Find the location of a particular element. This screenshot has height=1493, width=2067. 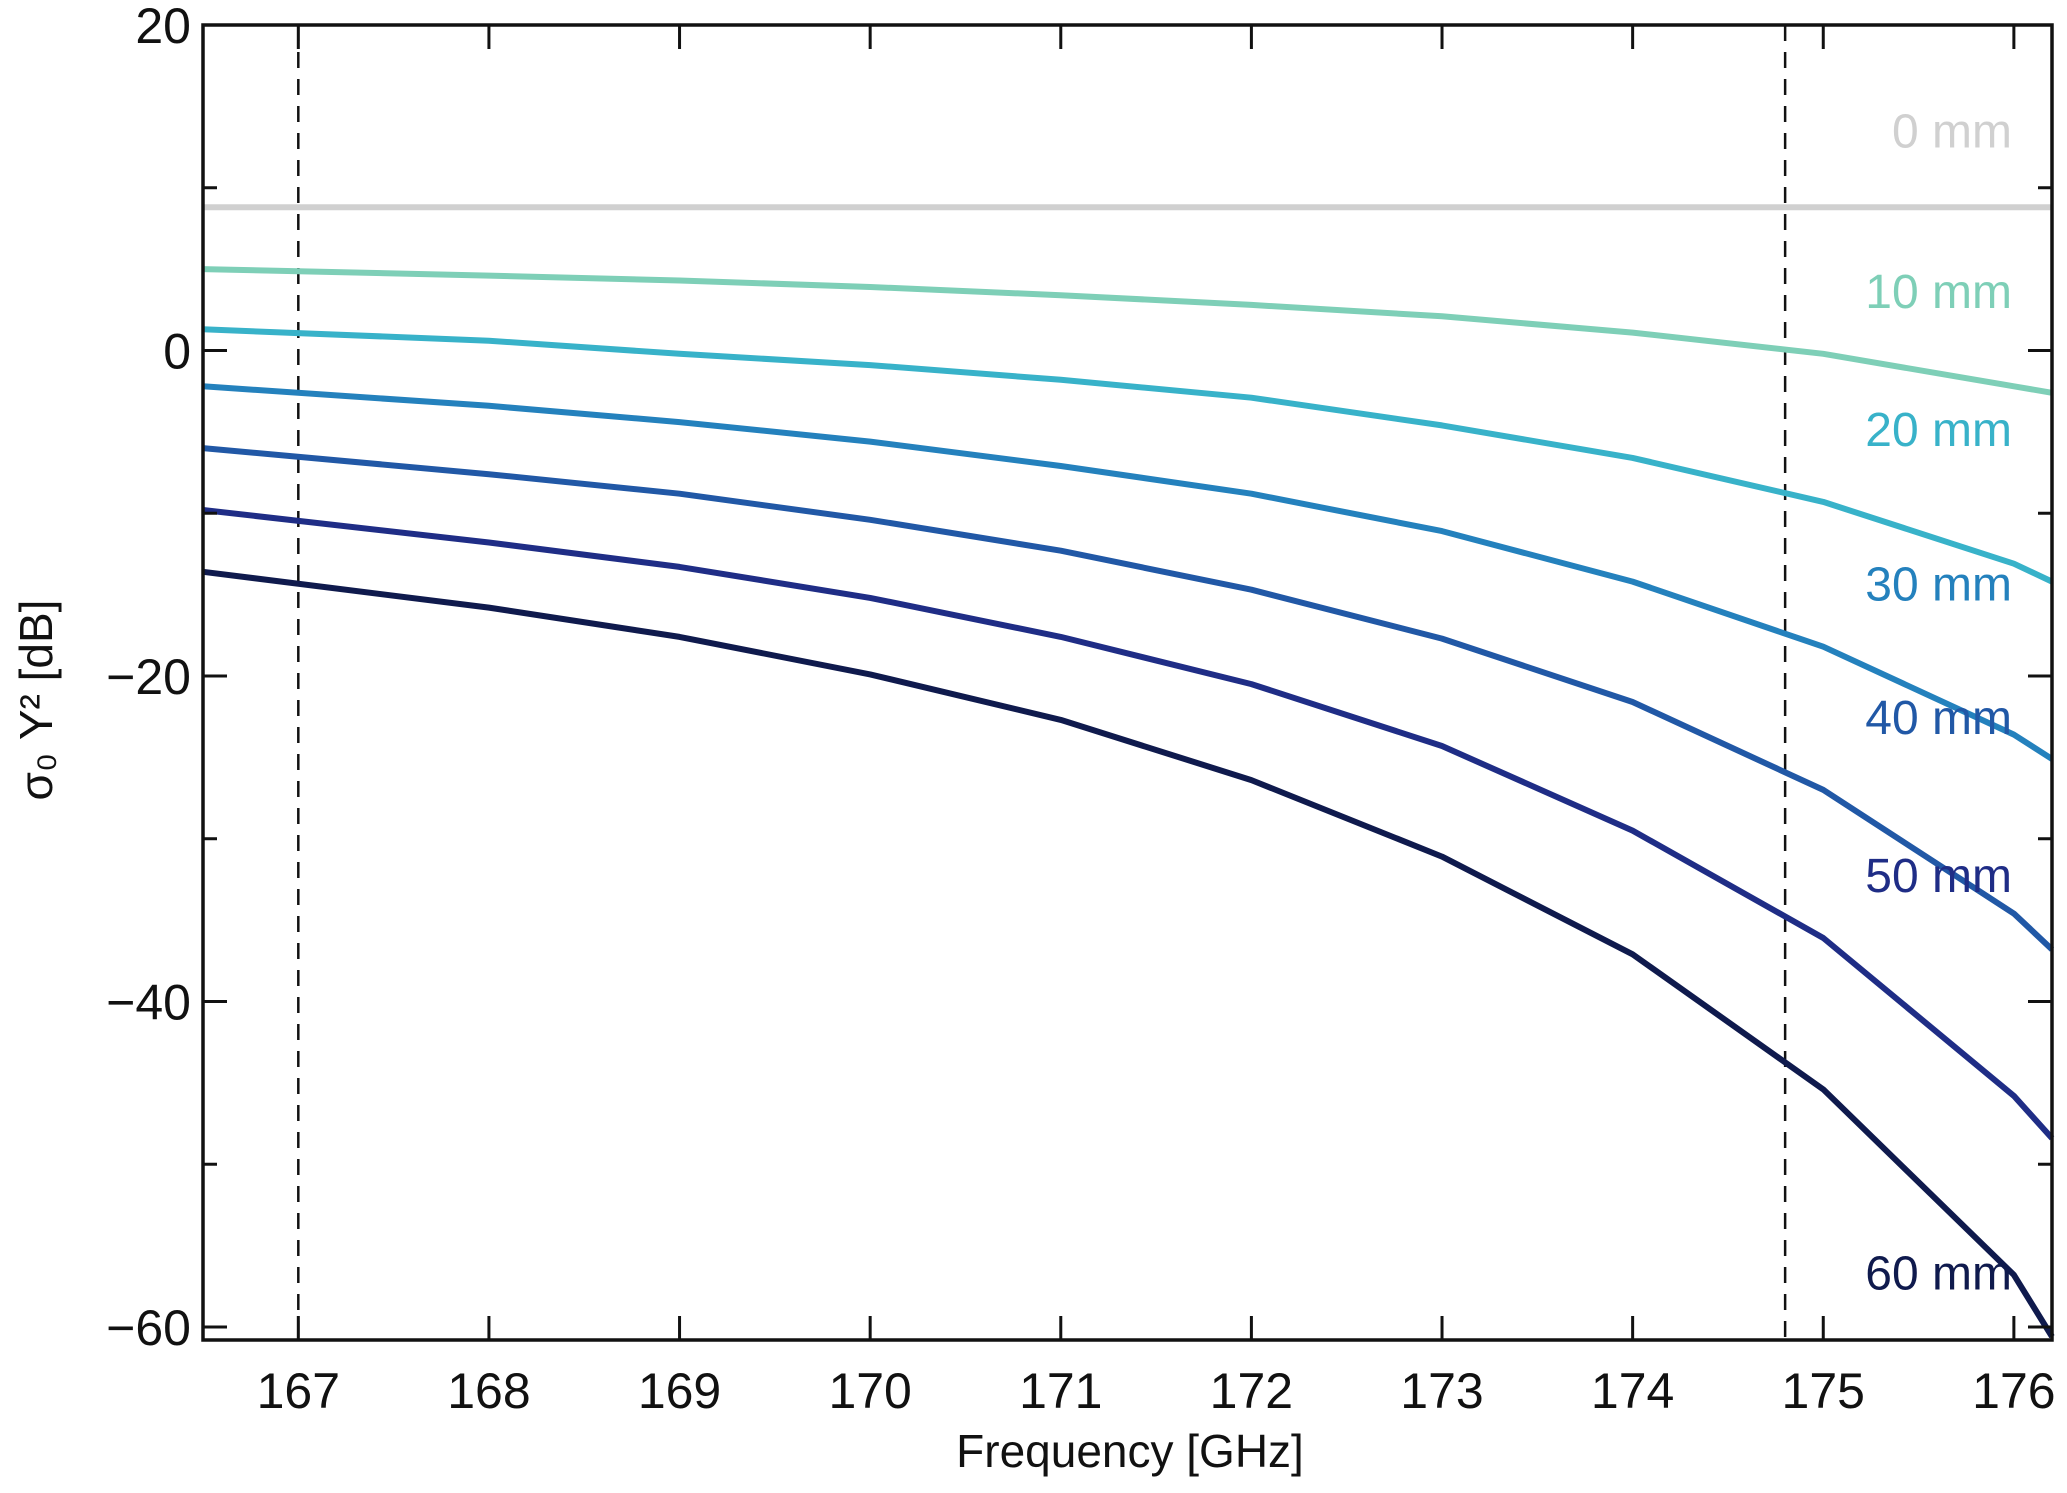

series-label-60-mm: 60 mm is located at coordinates (1938, 1274).